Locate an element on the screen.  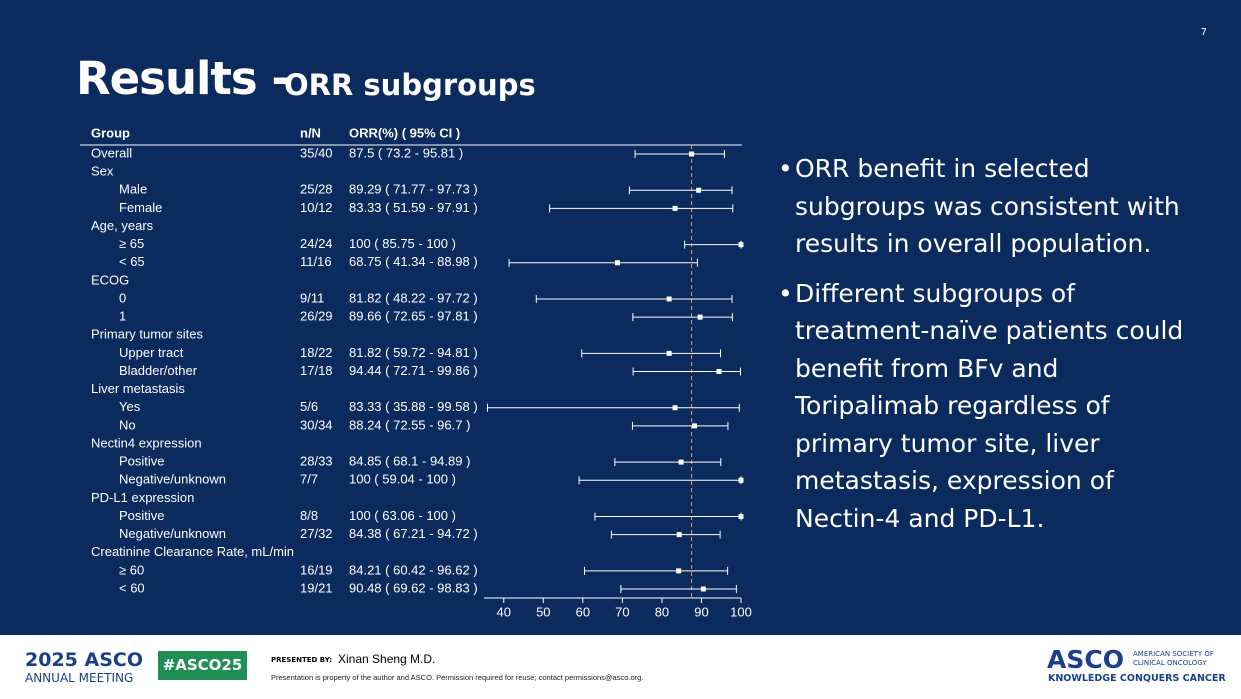
n-label: 30/34 is located at coordinates (316, 424).